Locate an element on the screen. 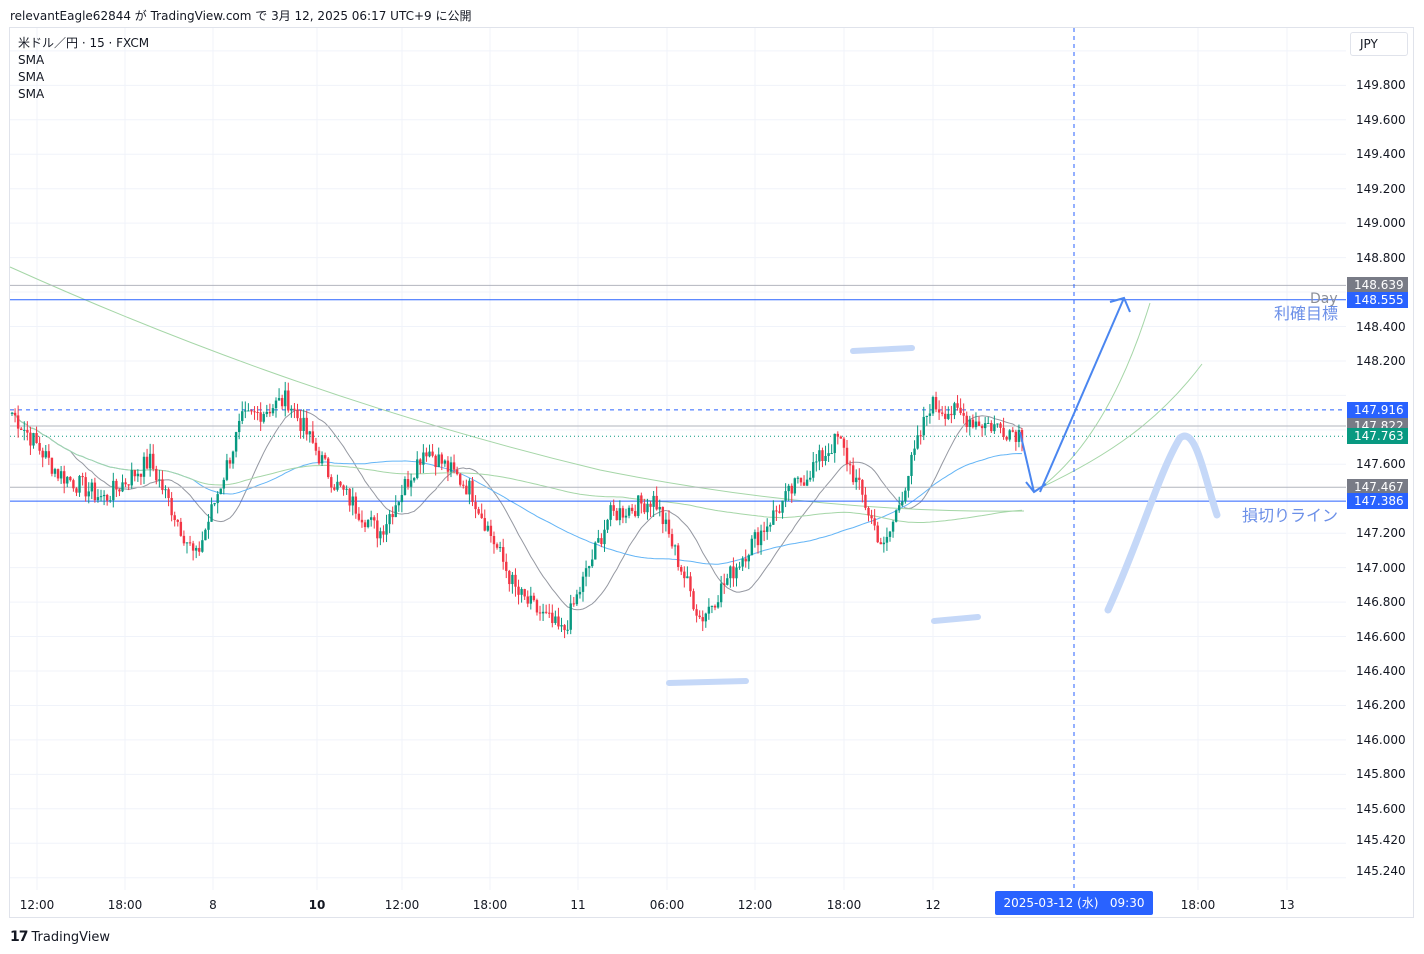 Image resolution: width=1424 pixels, height=954 pixels. arrow-up-line is located at coordinates (1082, 395).